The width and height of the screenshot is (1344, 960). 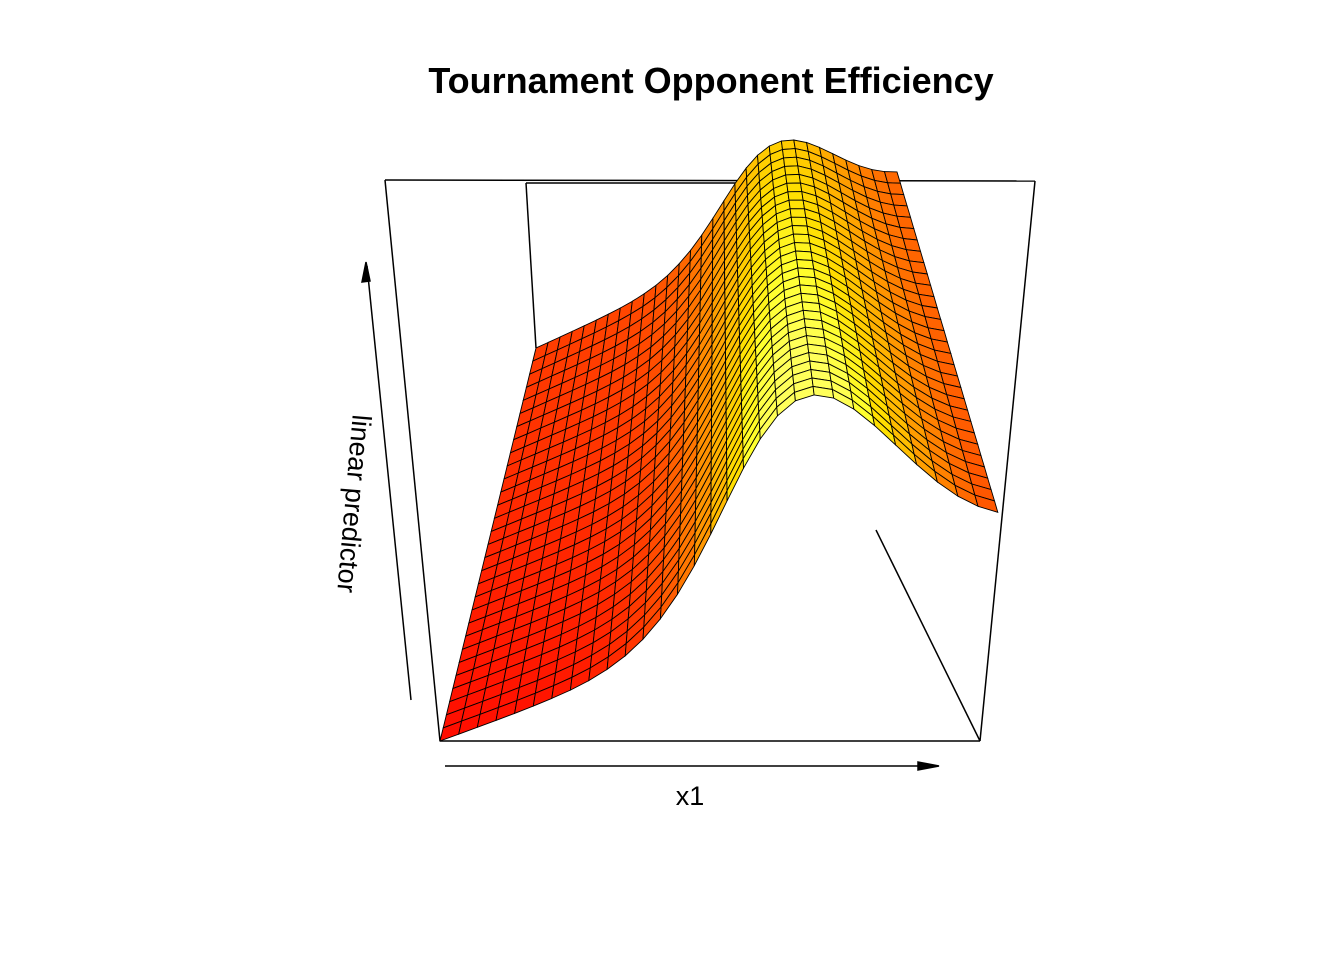 What do you see at coordinates (710, 180) in the screenshot?
I see `box-top-edge` at bounding box center [710, 180].